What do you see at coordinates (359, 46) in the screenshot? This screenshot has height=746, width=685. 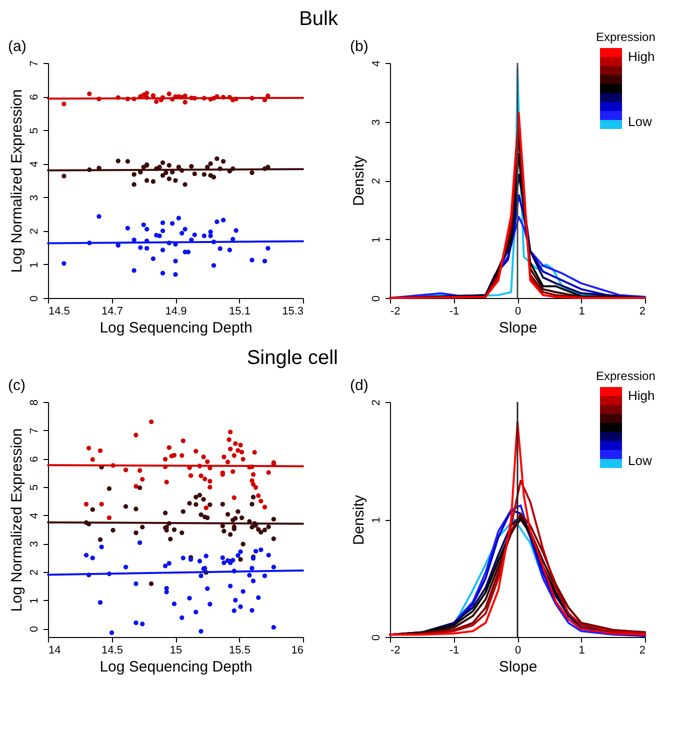 I see `chart-title: (b)` at bounding box center [359, 46].